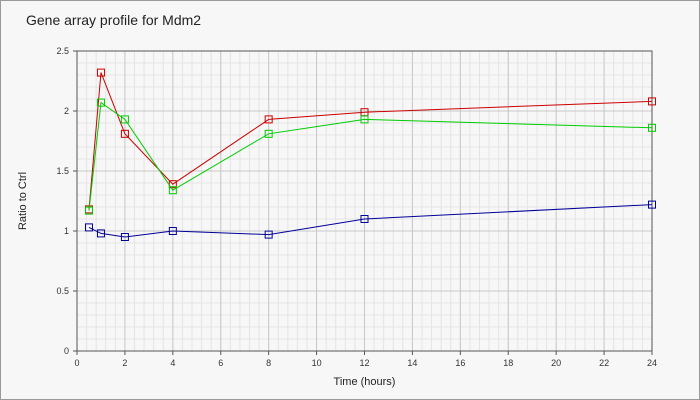  Describe the element at coordinates (317, 363) in the screenshot. I see `x-tick-label: 10` at that location.